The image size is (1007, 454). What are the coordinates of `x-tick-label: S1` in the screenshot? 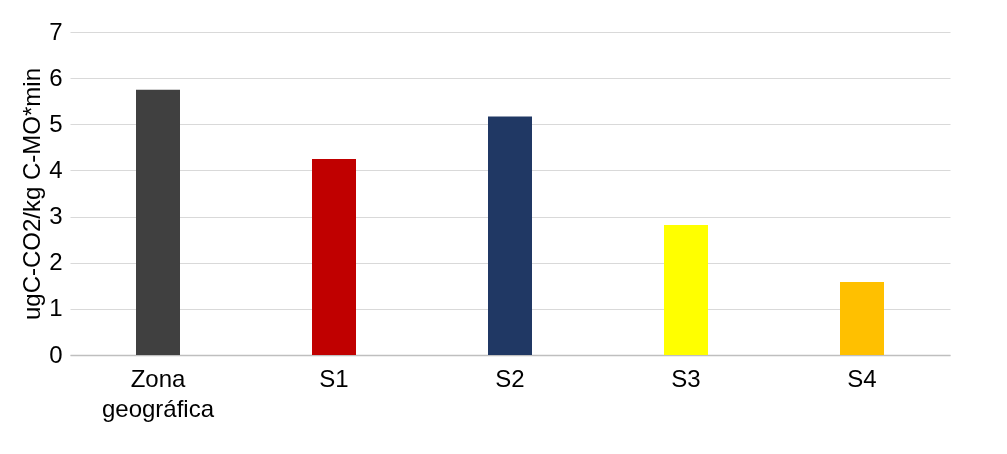 It's located at (334, 378).